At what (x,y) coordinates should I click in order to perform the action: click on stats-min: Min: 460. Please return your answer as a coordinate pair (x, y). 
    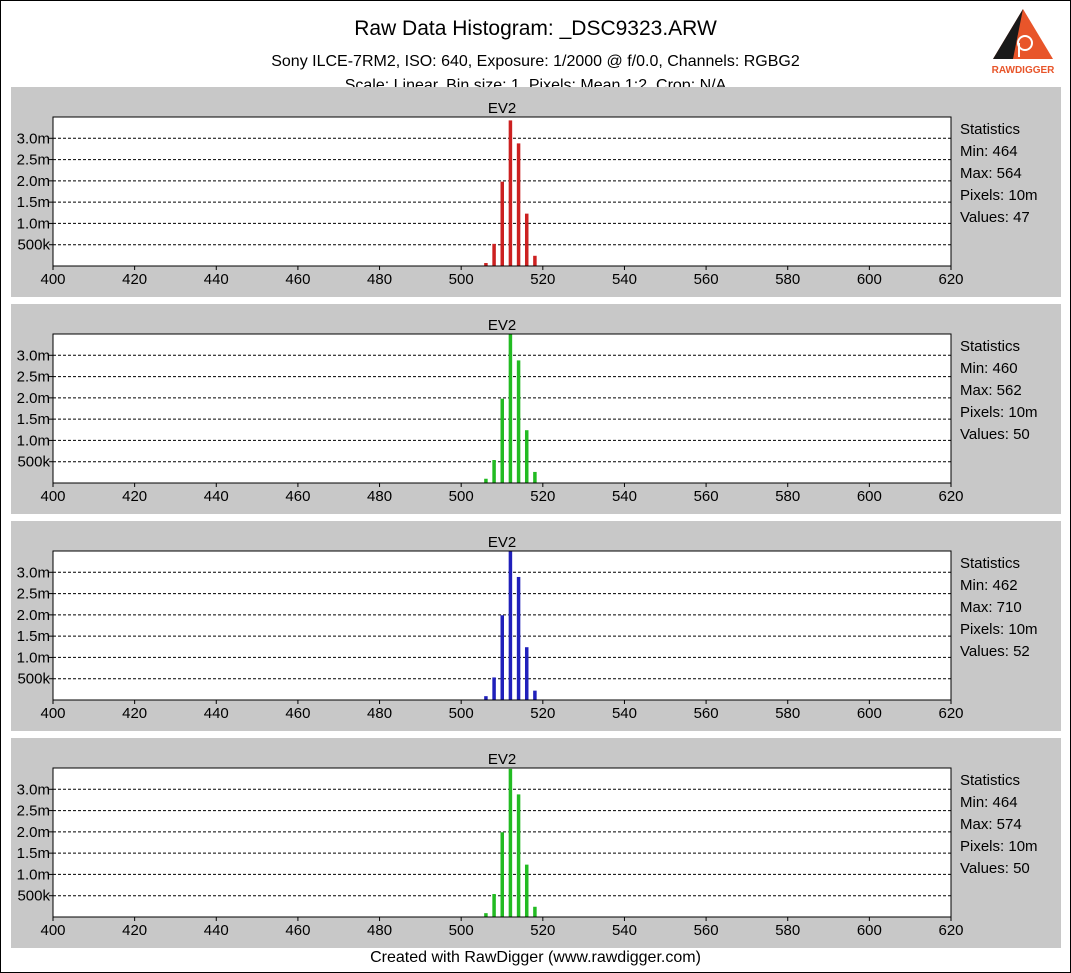
    Looking at the image, I should click on (989, 368).